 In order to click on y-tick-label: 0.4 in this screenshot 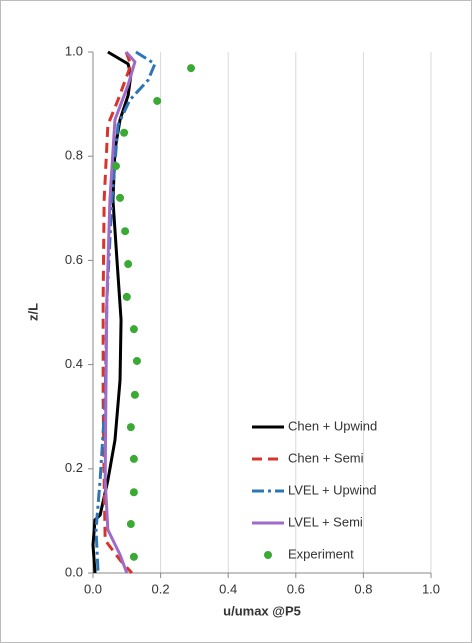, I will do `click(74, 363)`.